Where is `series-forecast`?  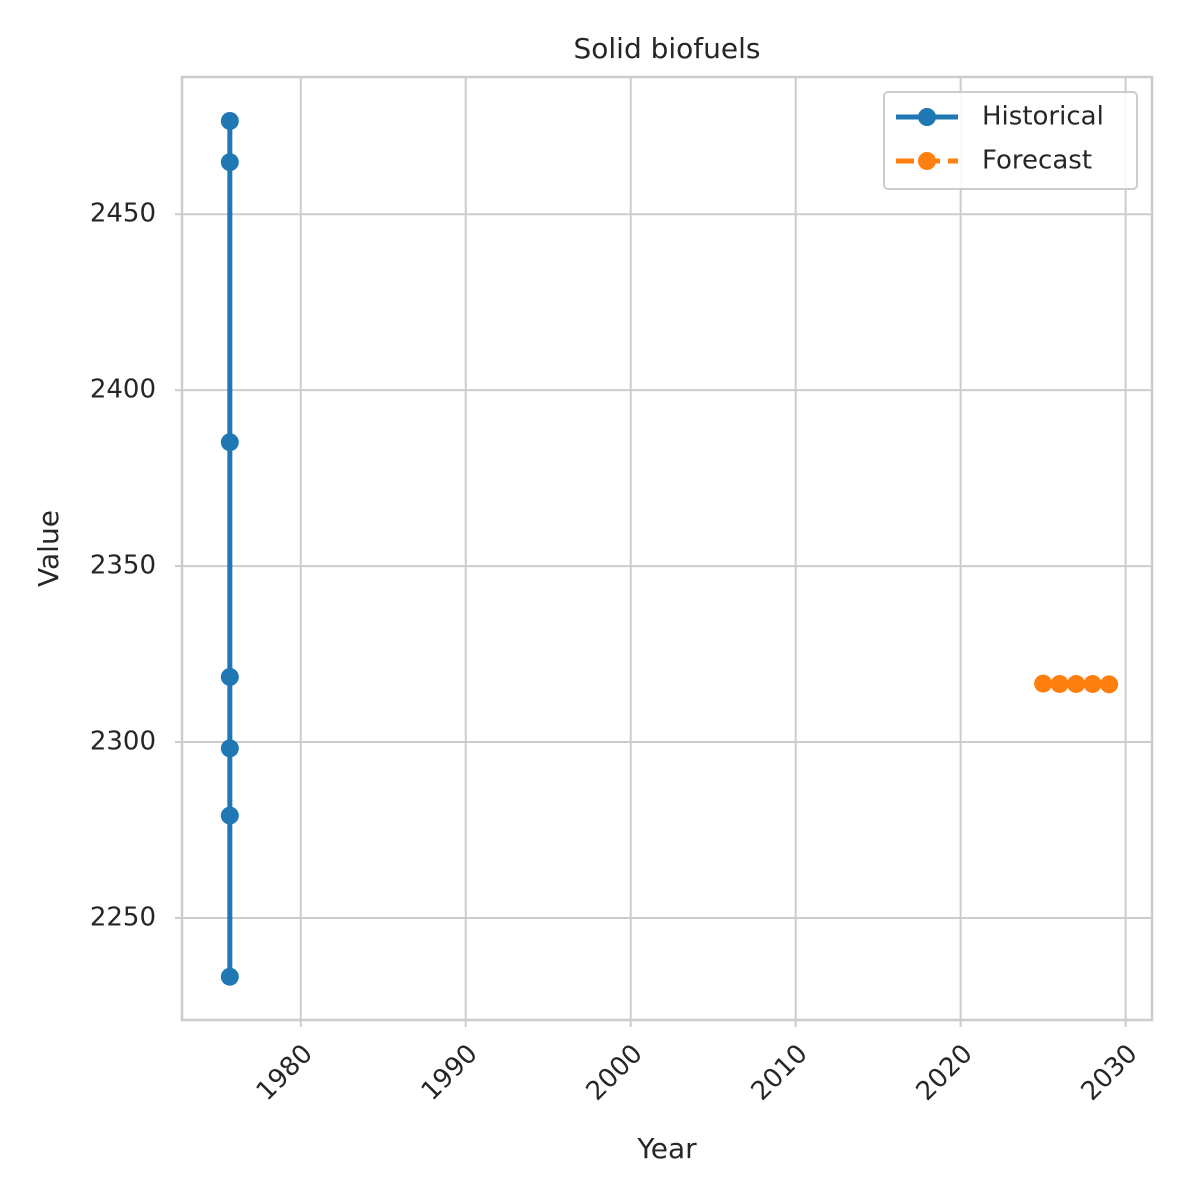 series-forecast is located at coordinates (1076, 684).